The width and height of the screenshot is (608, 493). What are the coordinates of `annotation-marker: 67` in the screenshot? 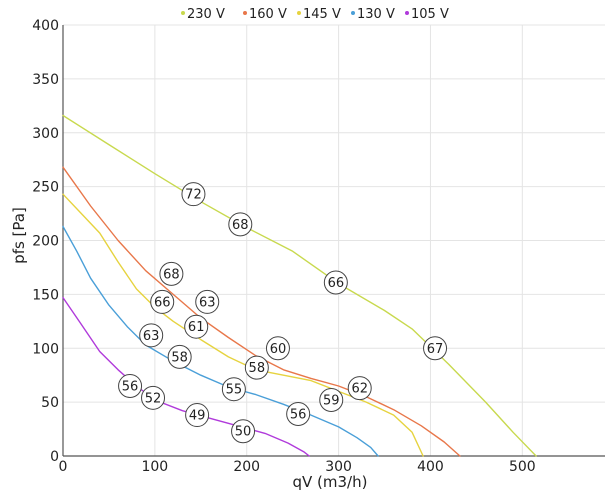 It's located at (435, 348).